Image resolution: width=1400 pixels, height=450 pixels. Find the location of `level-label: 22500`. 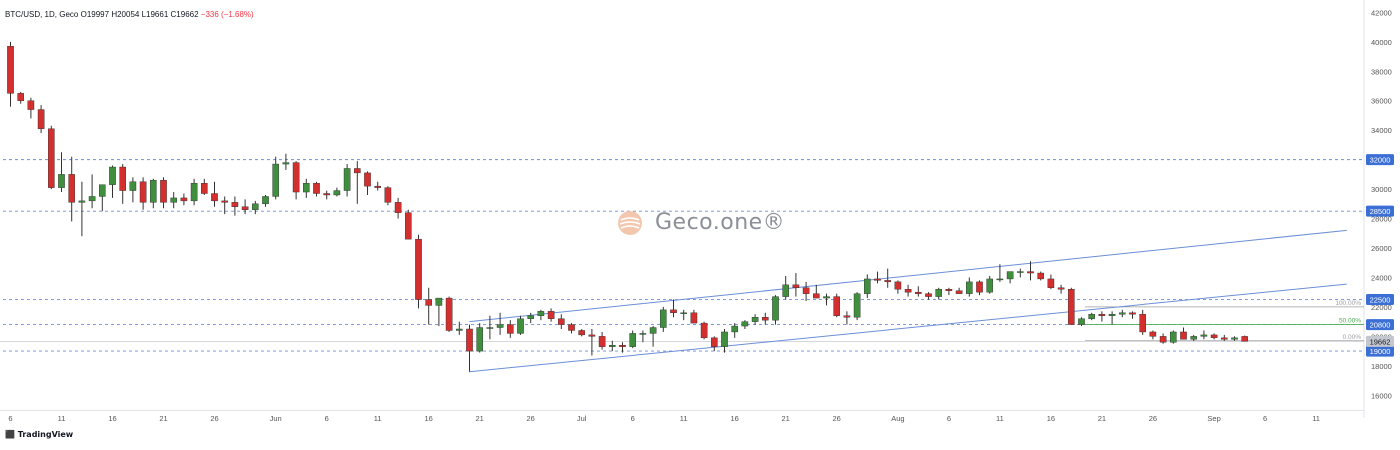

level-label: 22500 is located at coordinates (1380, 300).